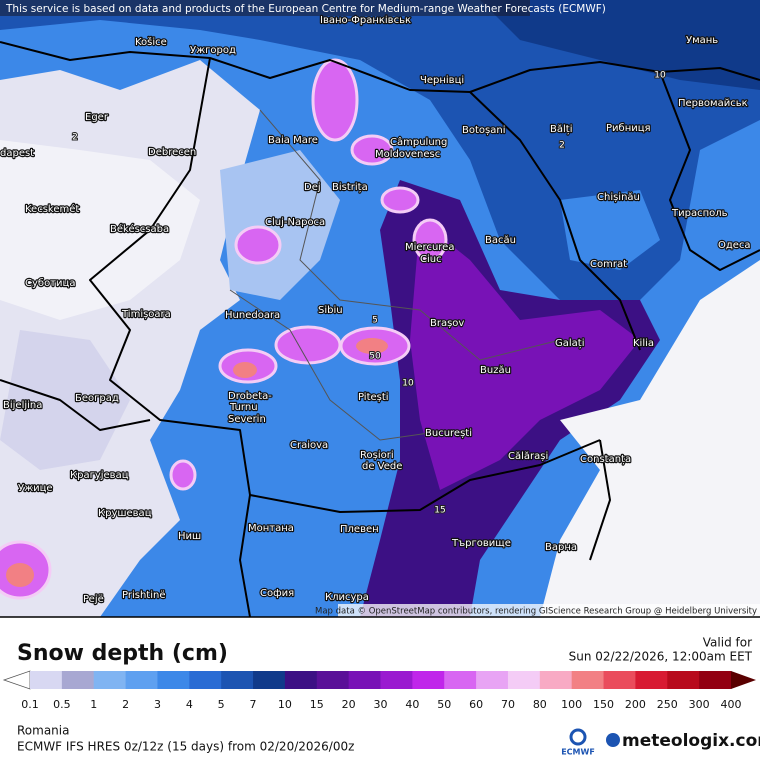 The image size is (760, 760). I want to click on city-label: Comrat, so click(608, 264).